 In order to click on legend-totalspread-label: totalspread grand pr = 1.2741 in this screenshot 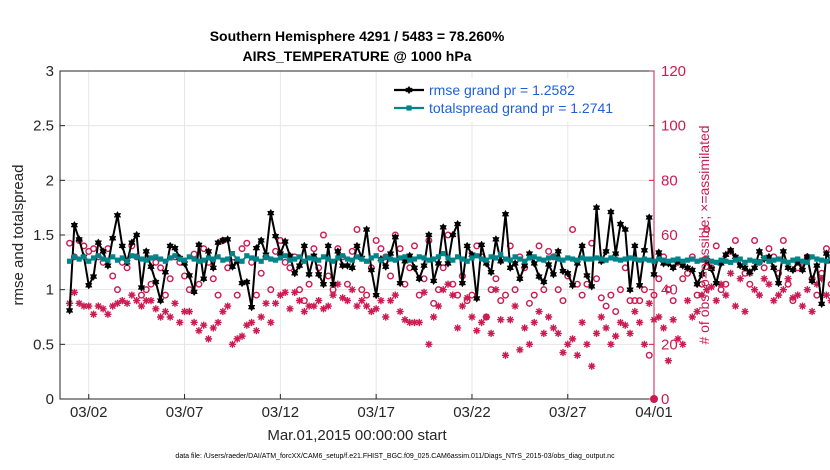, I will do `click(521, 108)`.